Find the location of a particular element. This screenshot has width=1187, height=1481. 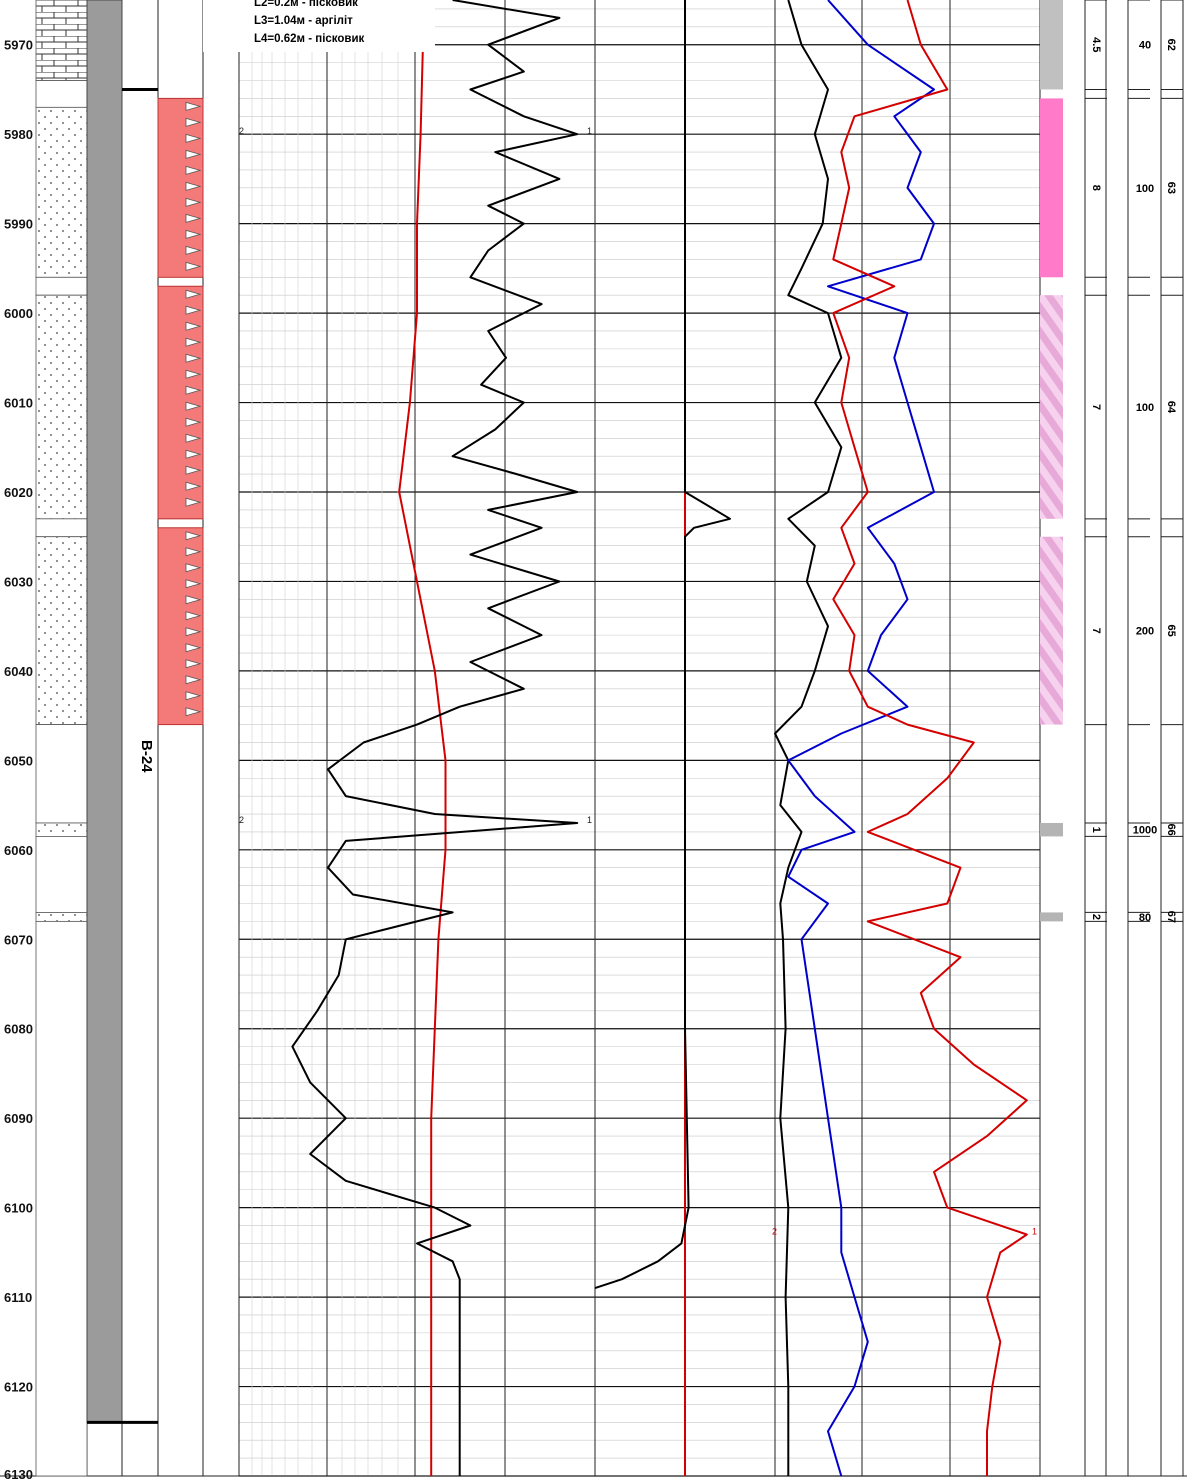

zone-value-label: 200 is located at coordinates (1145, 632).